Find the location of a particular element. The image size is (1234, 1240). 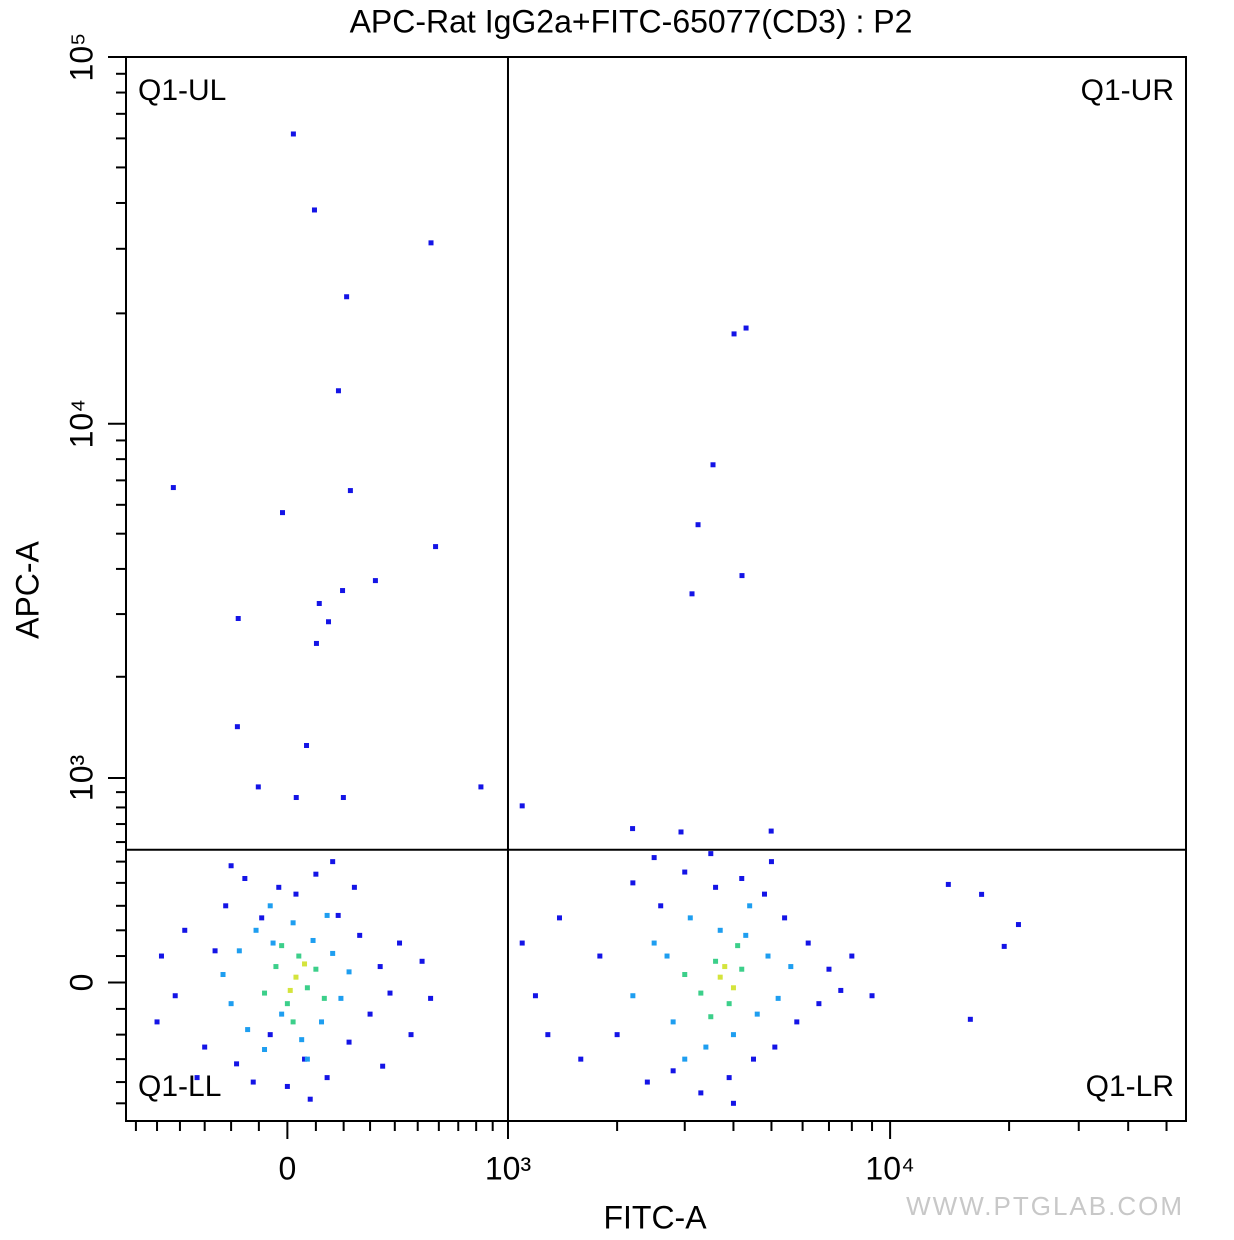

x-tick-label: 10⁴ is located at coordinates (889, 1168).